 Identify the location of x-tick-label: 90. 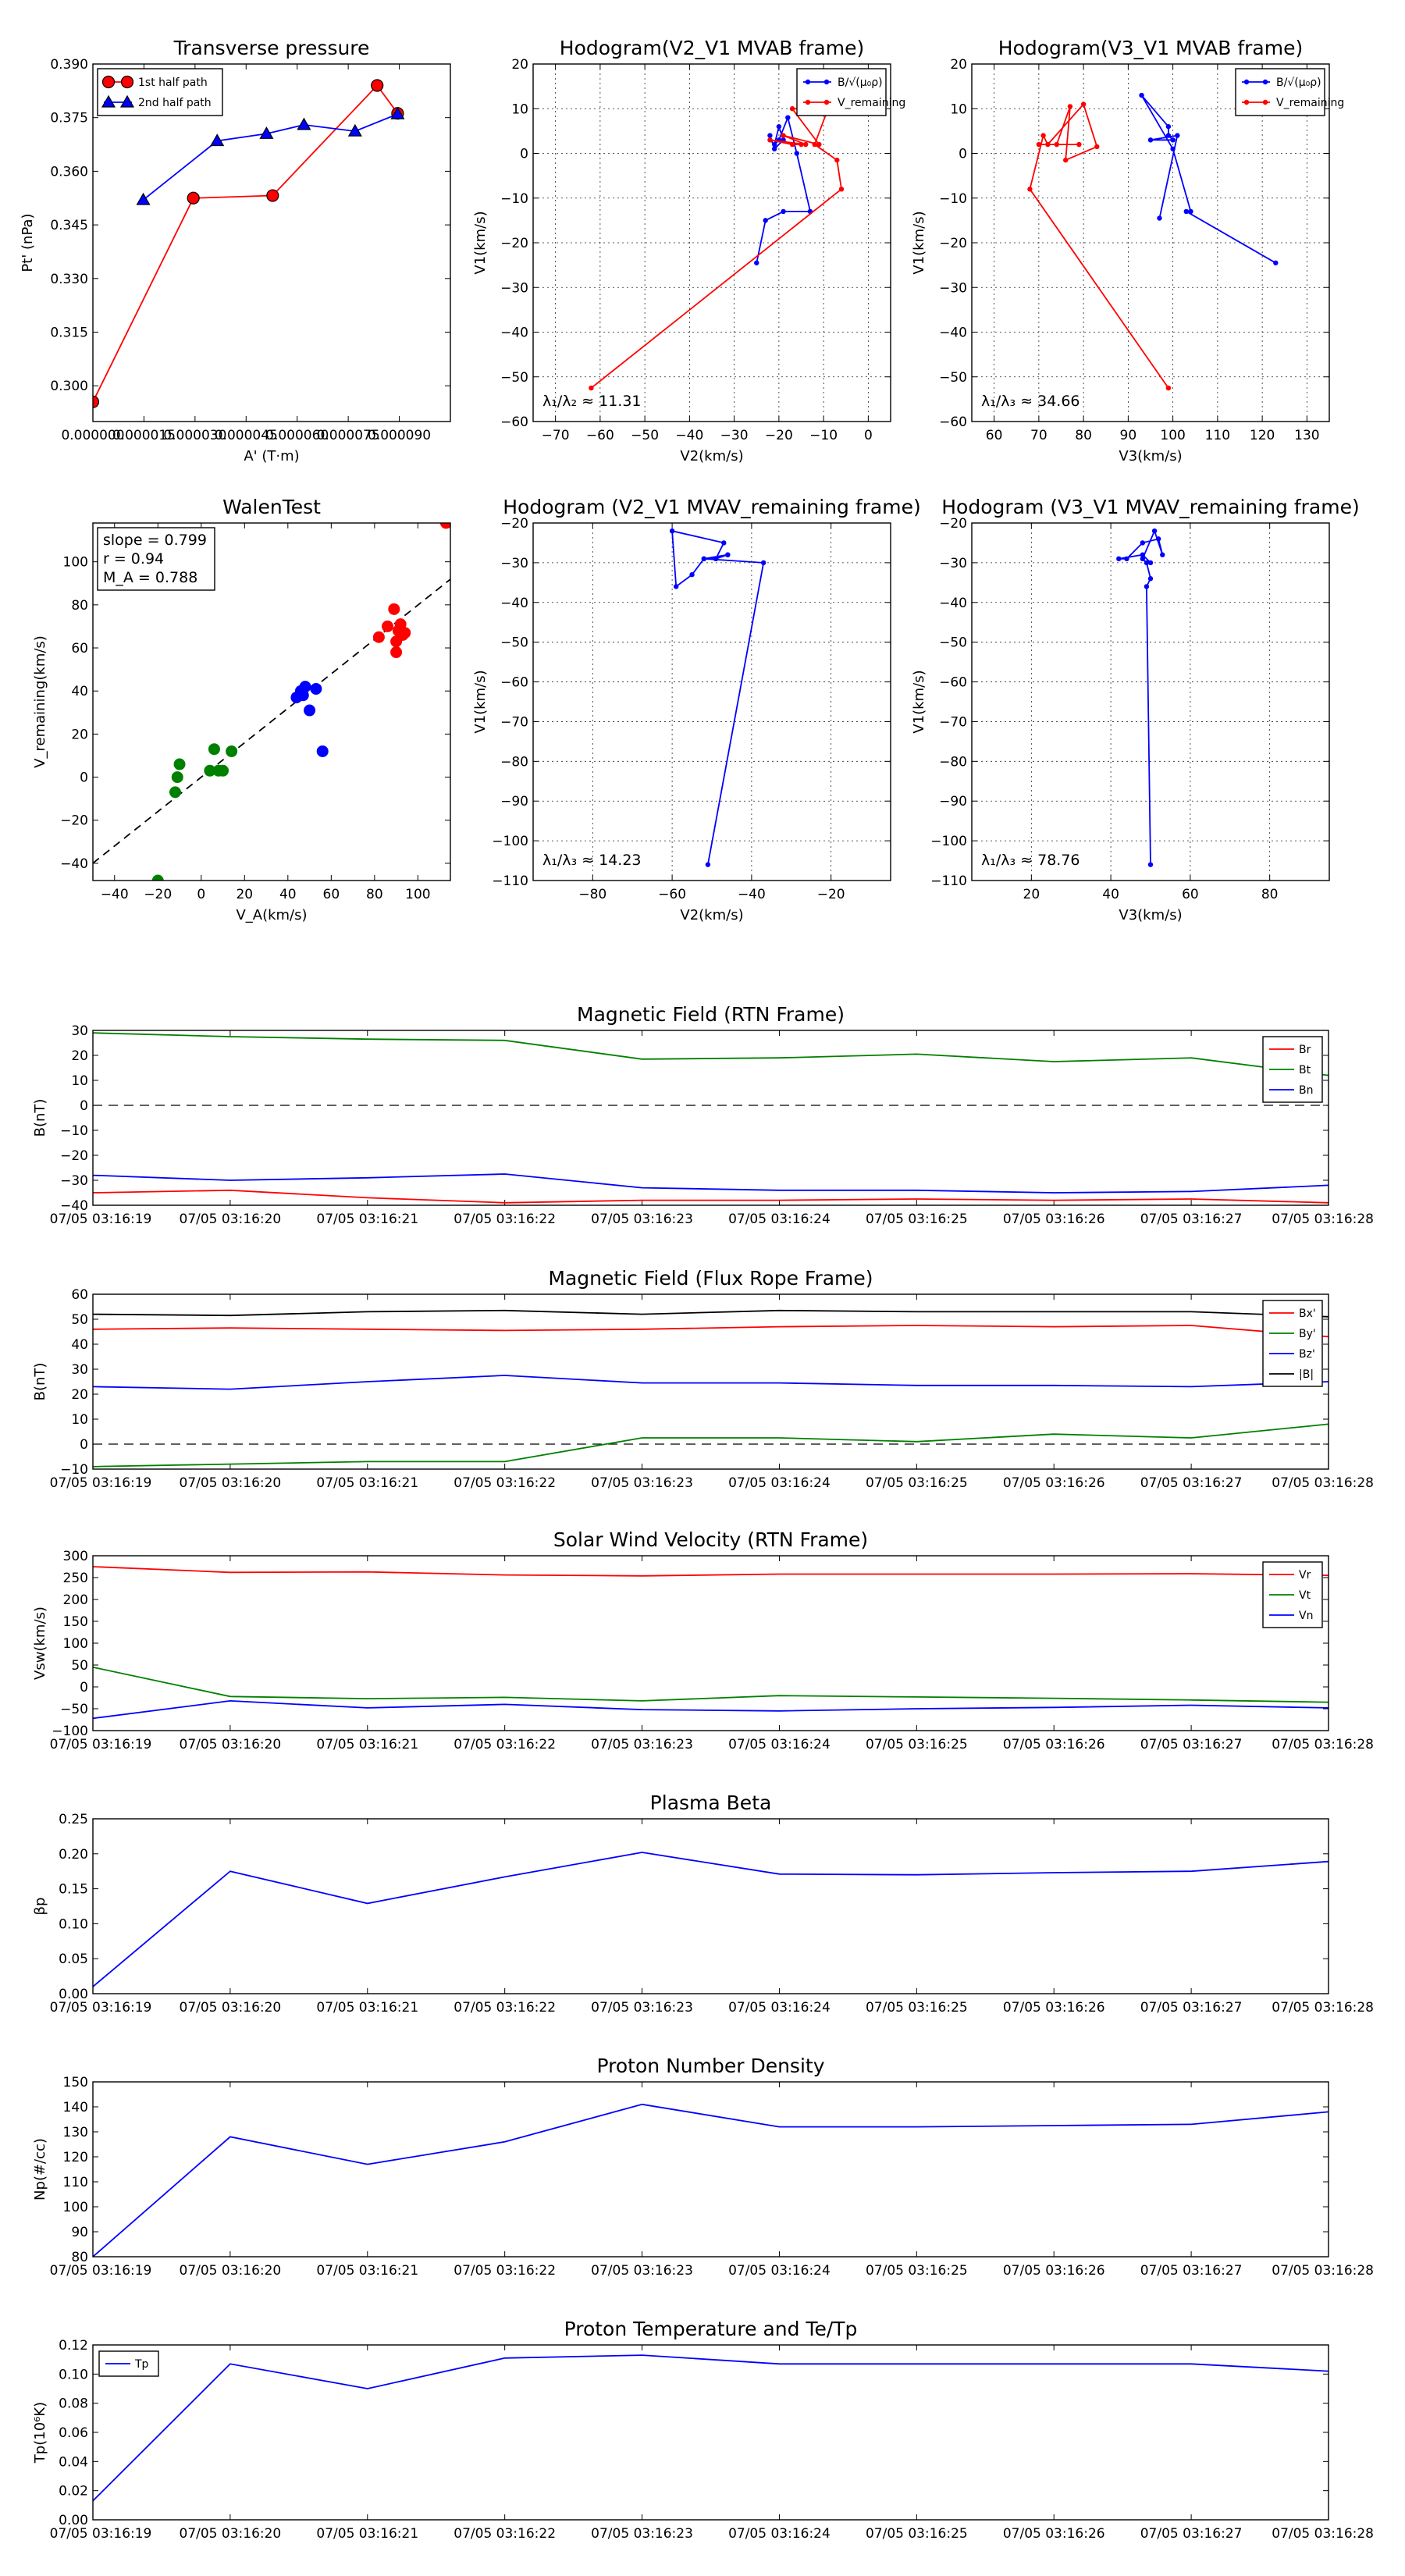
(1129, 435).